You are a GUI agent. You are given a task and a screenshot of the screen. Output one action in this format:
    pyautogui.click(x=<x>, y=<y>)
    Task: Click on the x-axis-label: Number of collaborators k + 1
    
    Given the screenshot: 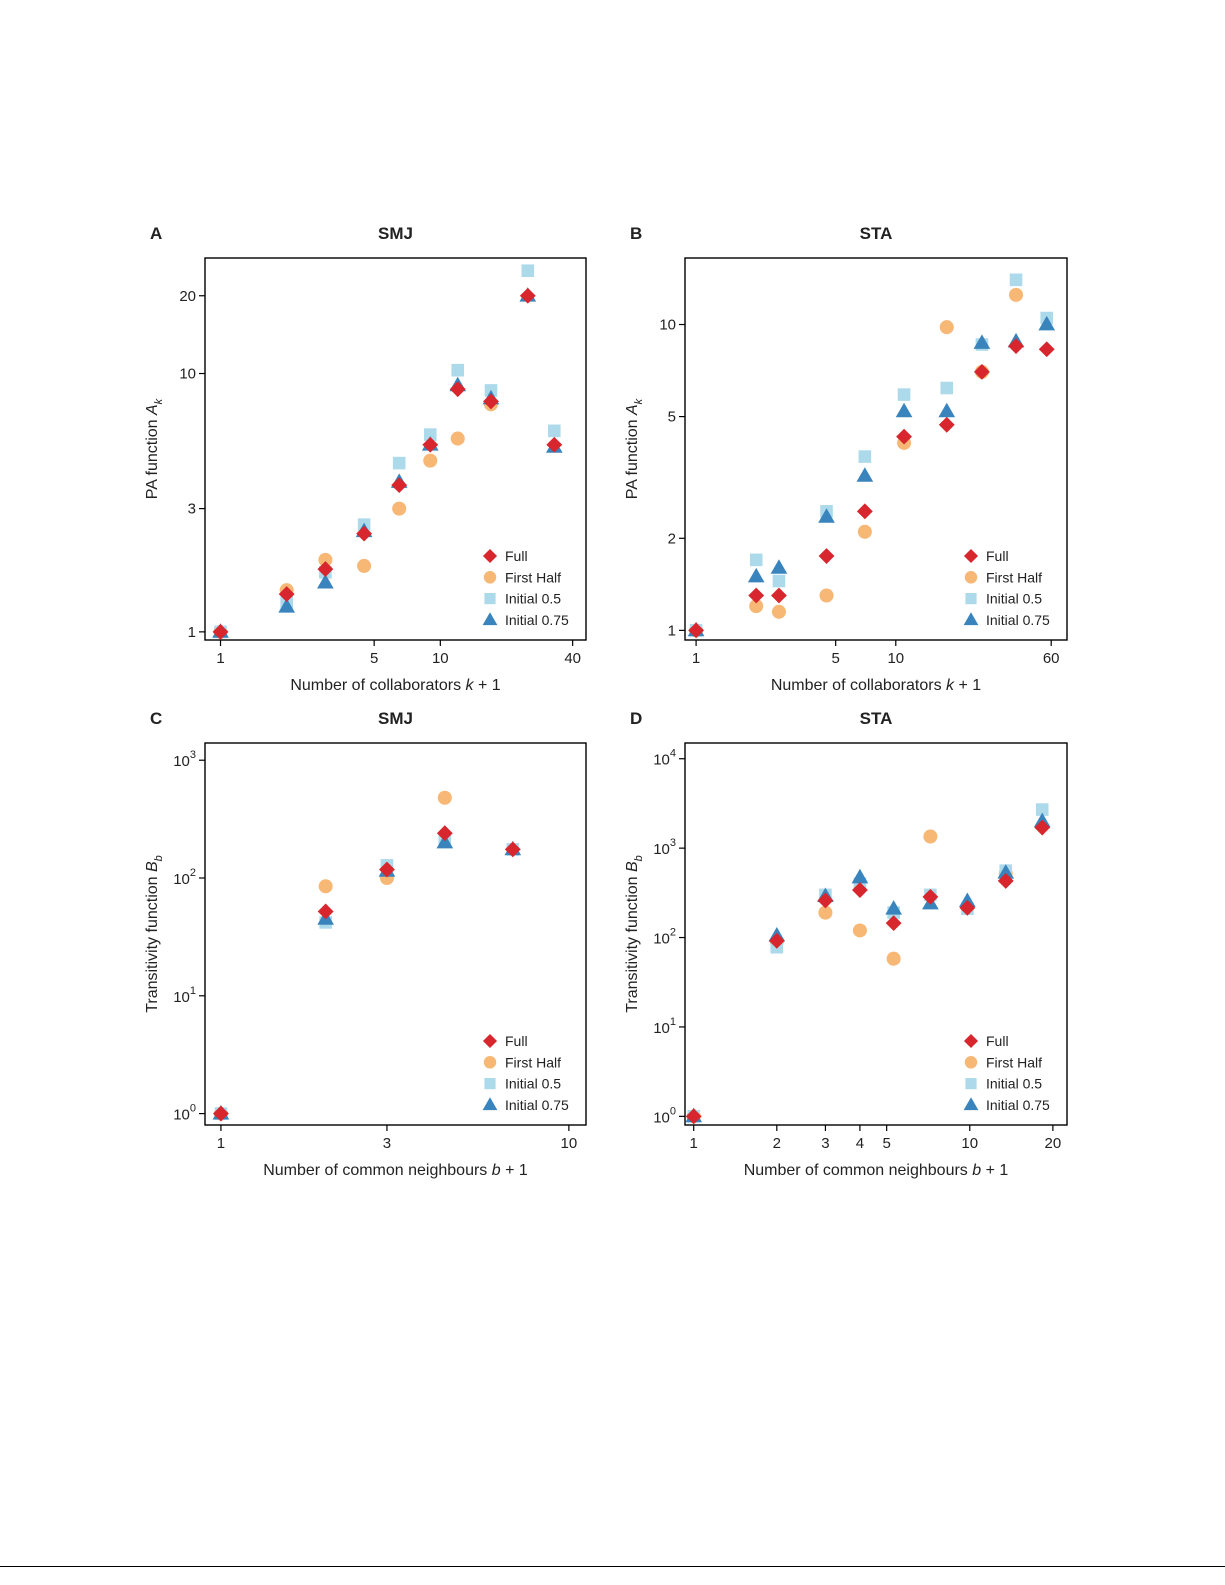 What is the action you would take?
    pyautogui.click(x=876, y=685)
    